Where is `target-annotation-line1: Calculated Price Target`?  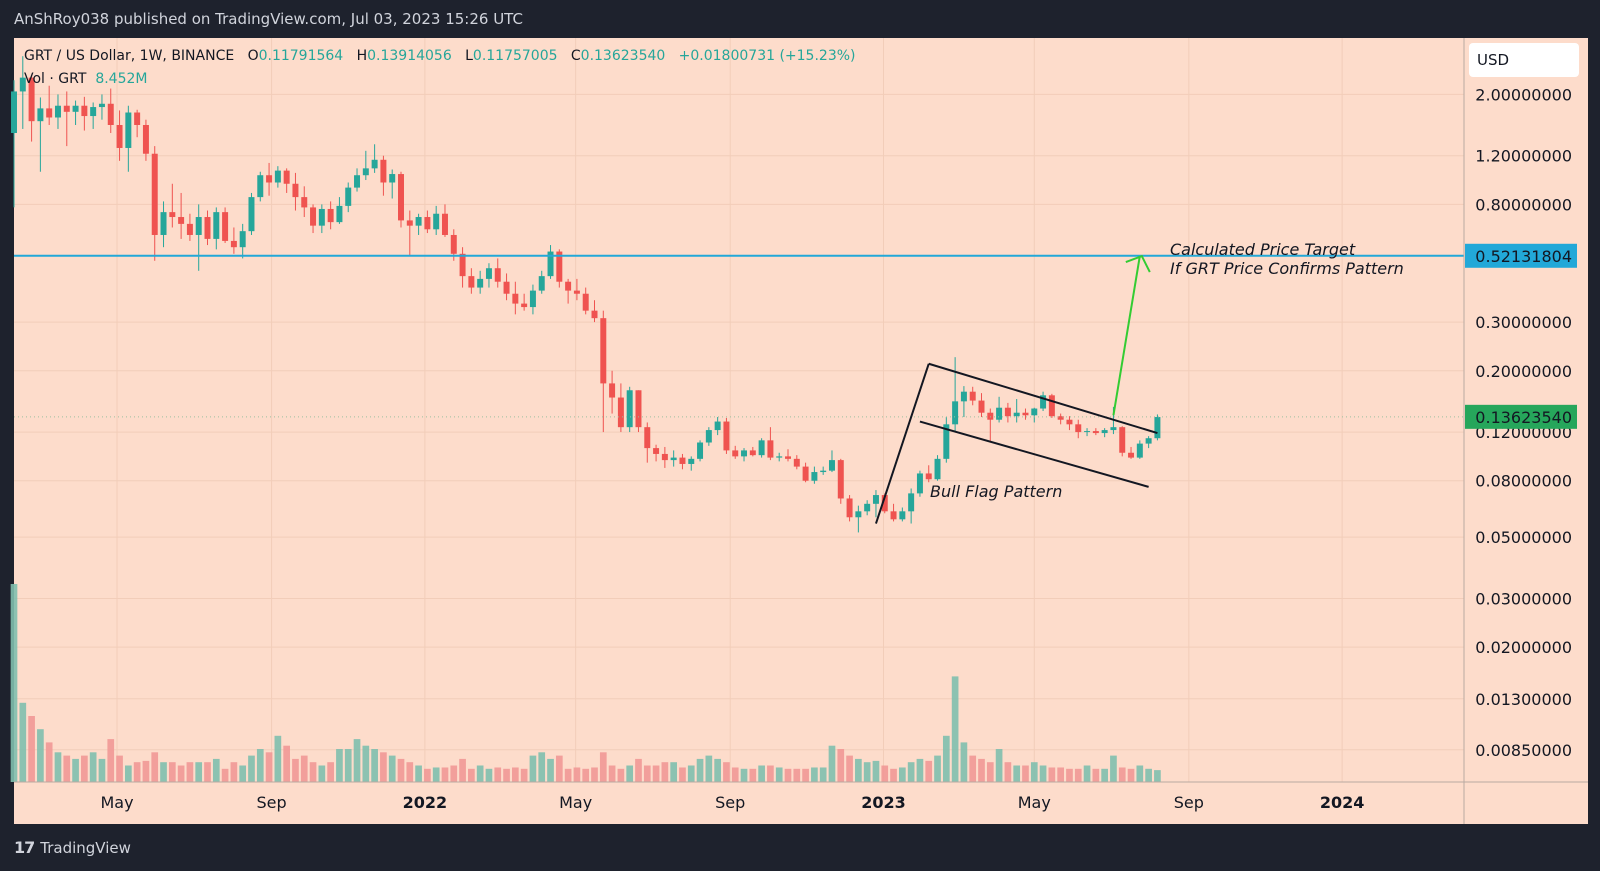 target-annotation-line1: Calculated Price Target is located at coordinates (1263, 249).